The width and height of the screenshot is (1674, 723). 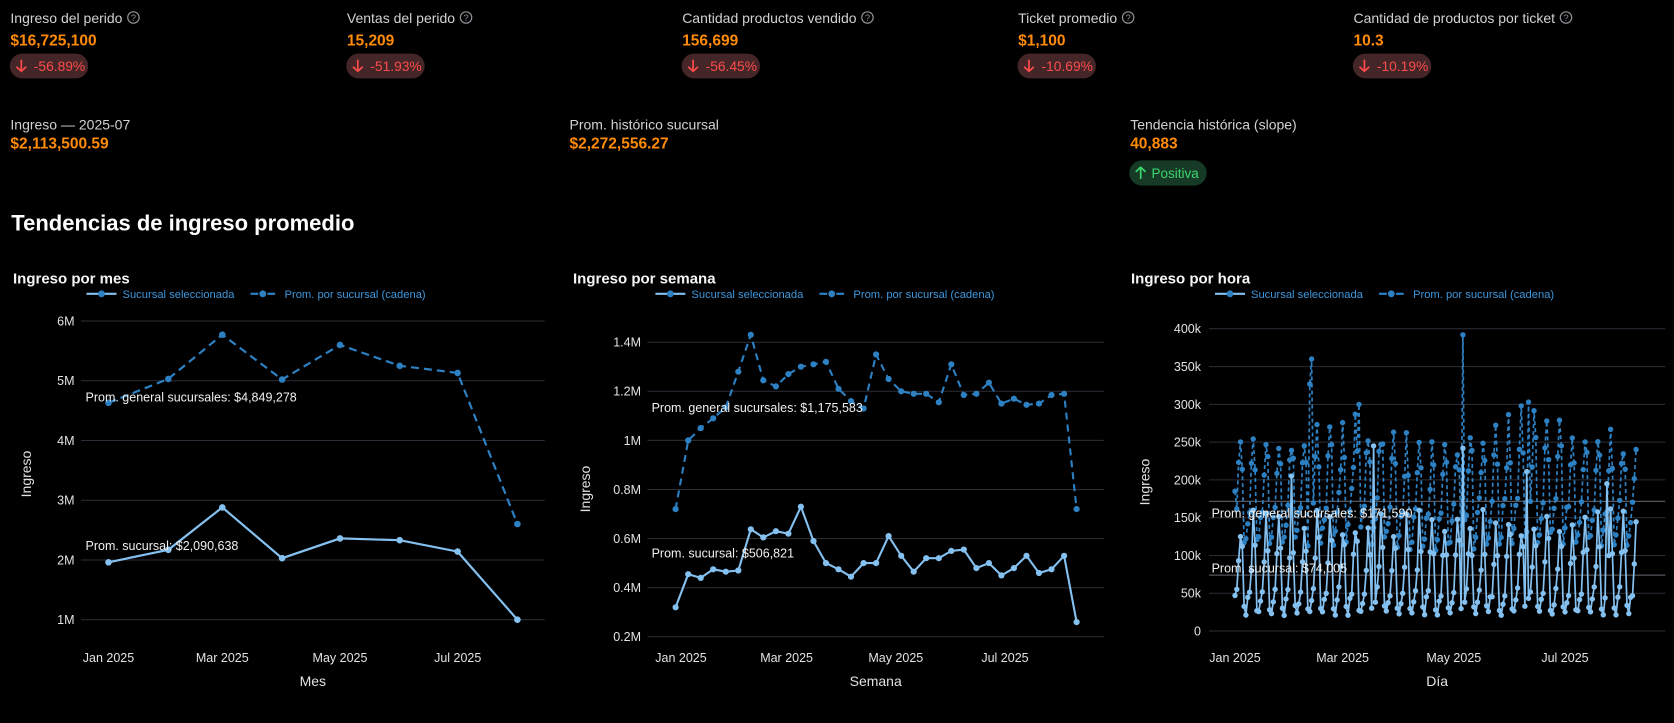 I want to click on svg-text: 5M, so click(x=65, y=381).